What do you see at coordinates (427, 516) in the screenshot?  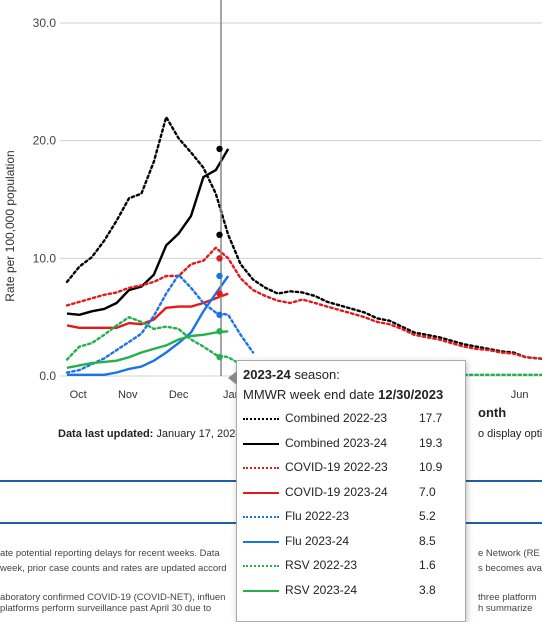 I see `tooltip-series-value: 5.2` at bounding box center [427, 516].